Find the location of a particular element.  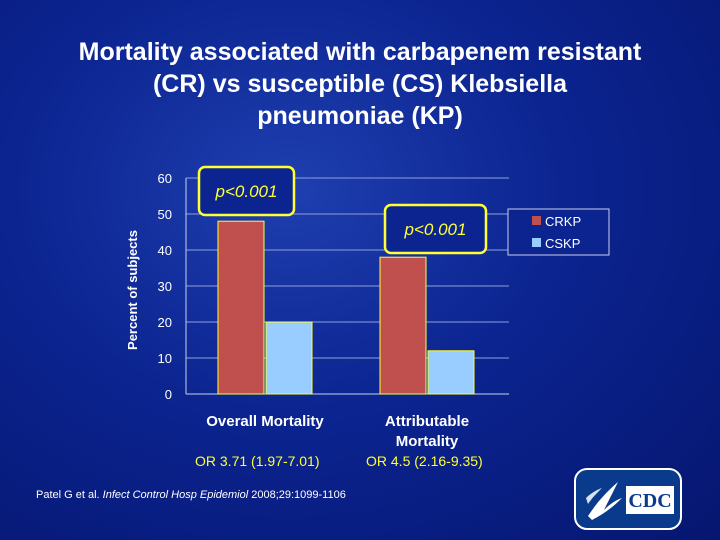

title-line-3: pneumoniae (KP) is located at coordinates (360, 116).